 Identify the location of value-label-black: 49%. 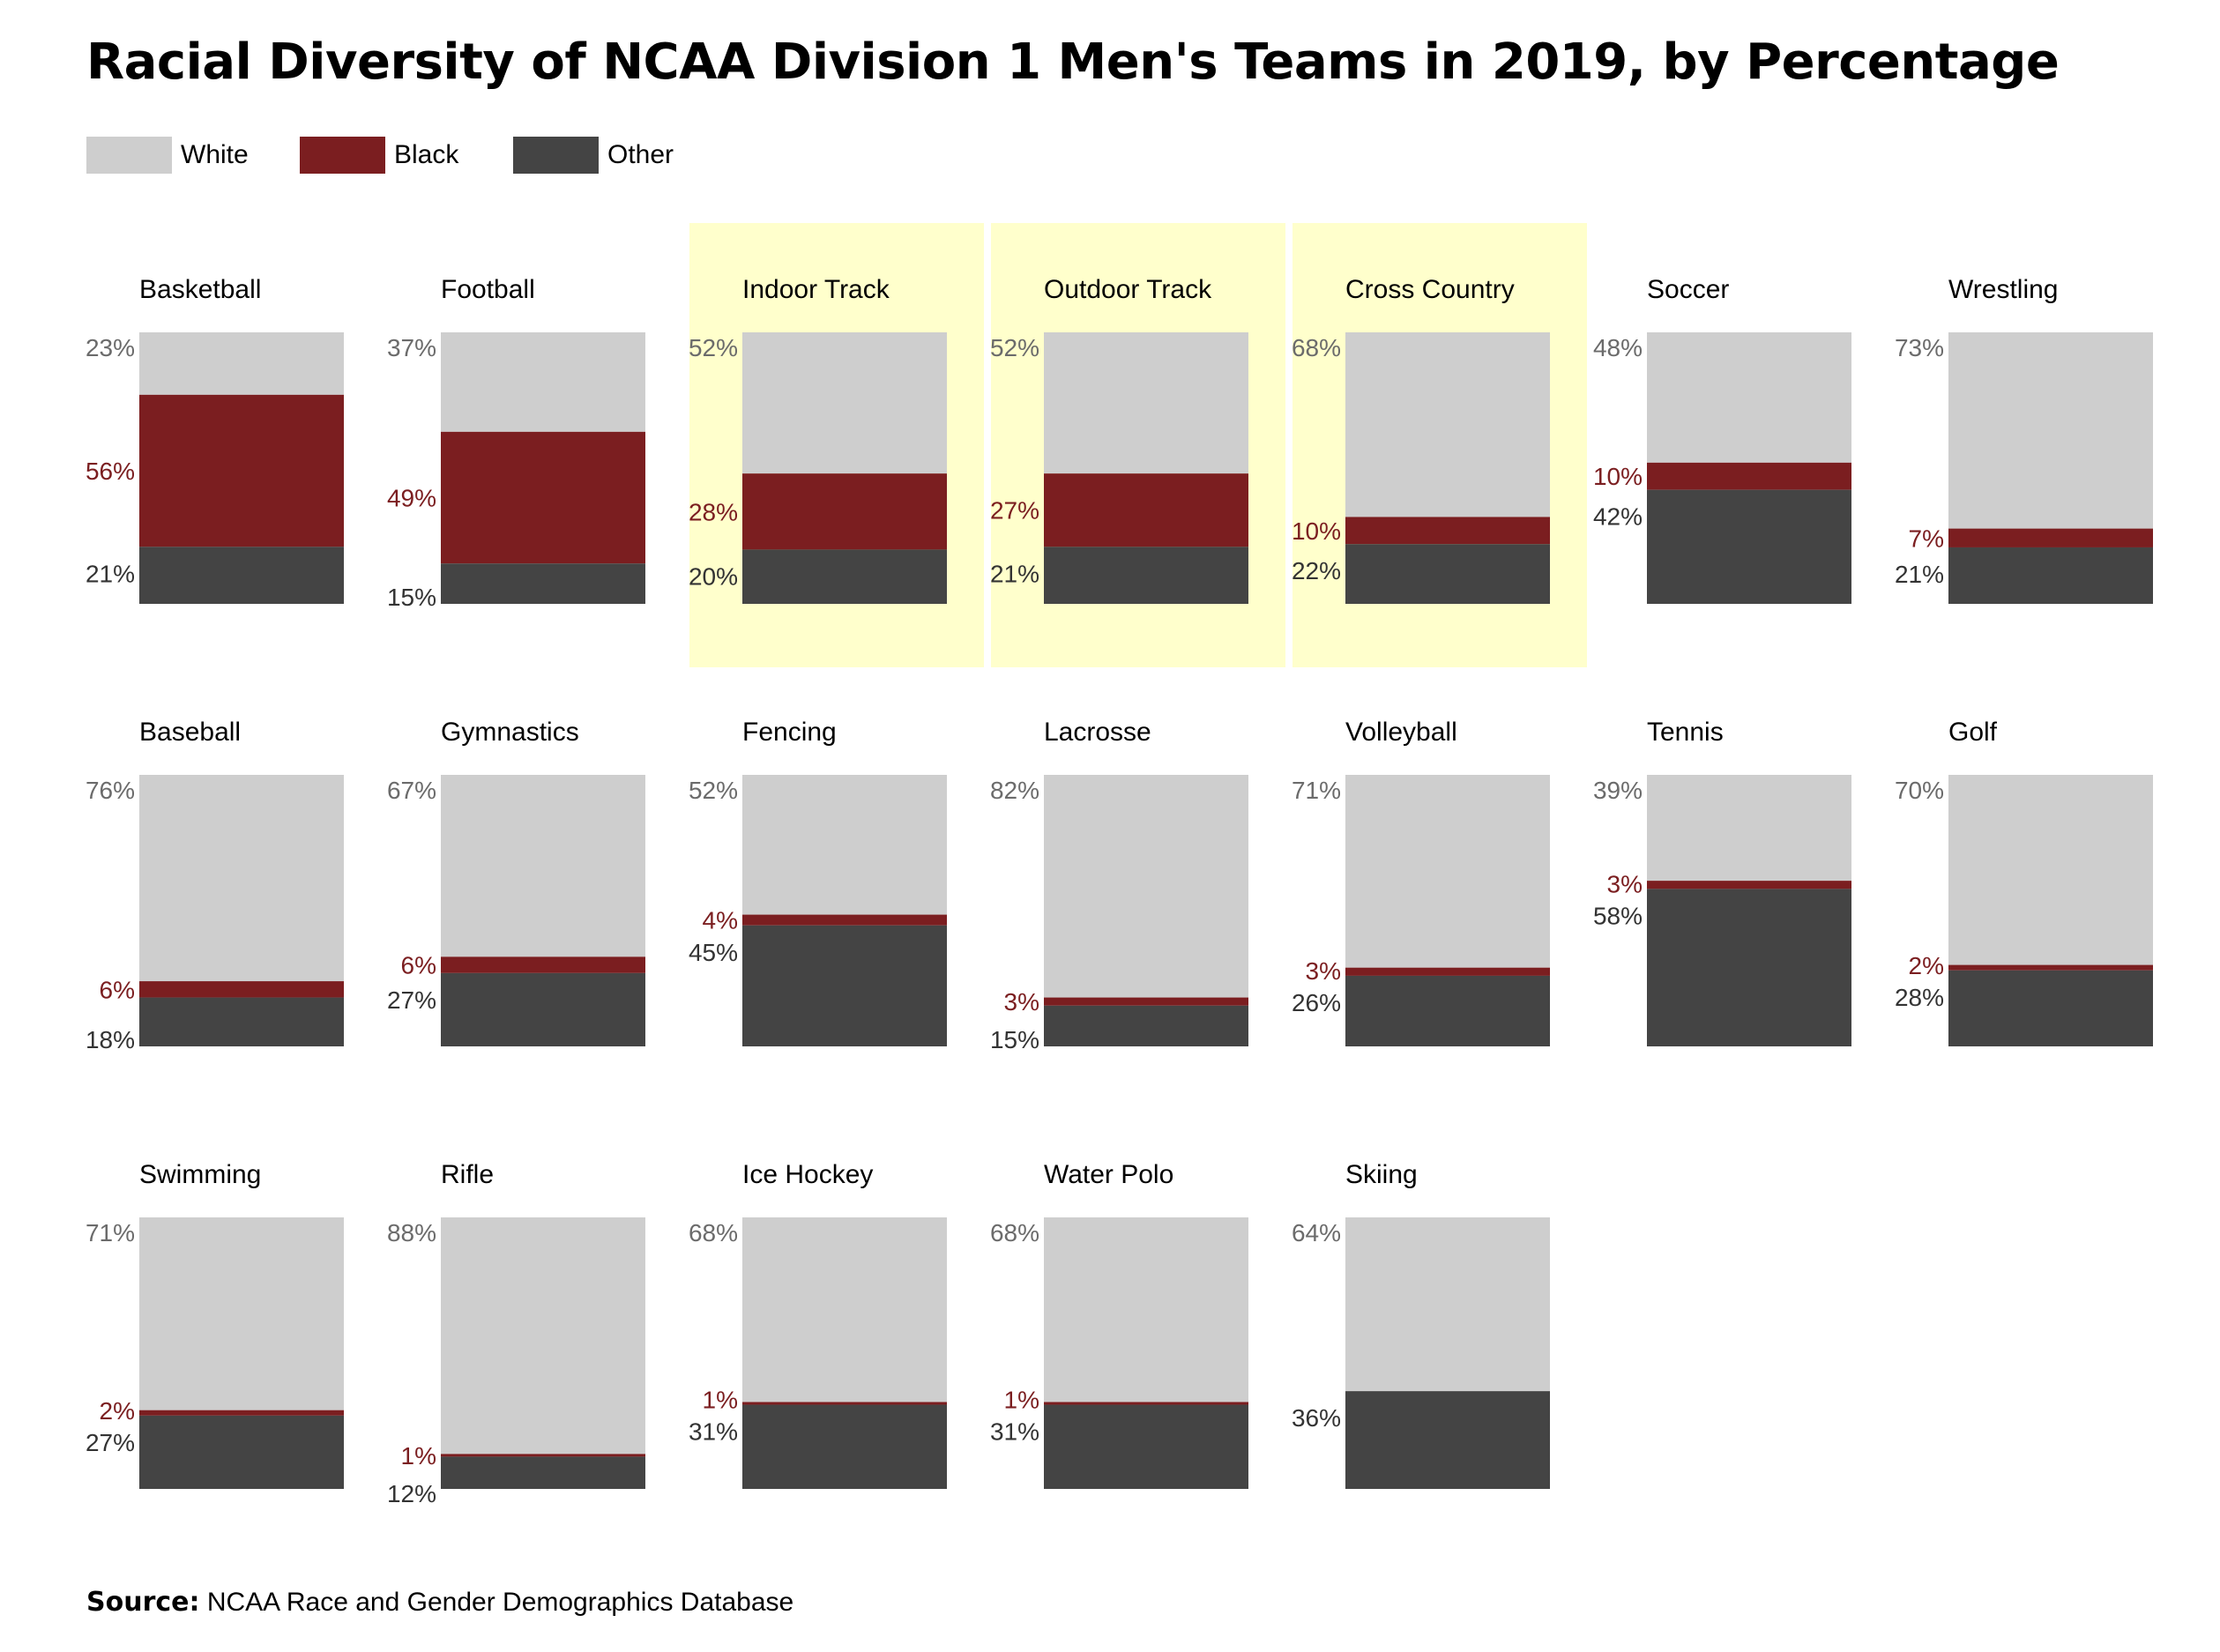
(411, 498).